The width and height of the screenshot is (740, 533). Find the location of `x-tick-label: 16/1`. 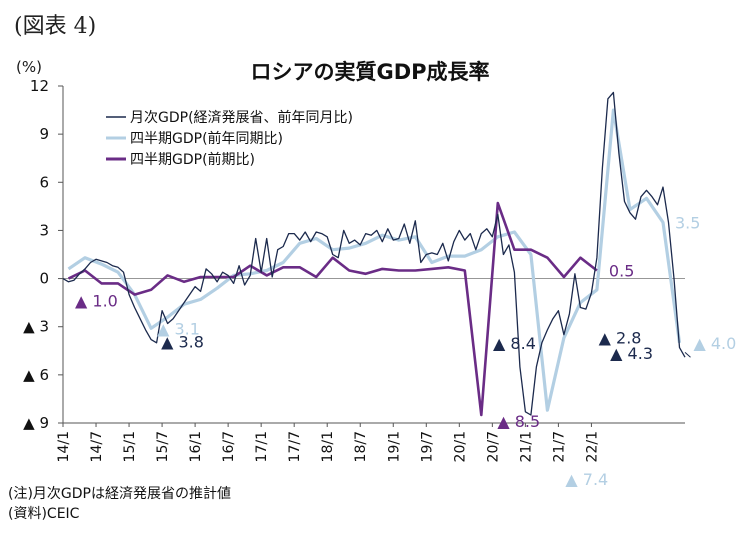

x-tick-label: 16/1 is located at coordinates (196, 446).